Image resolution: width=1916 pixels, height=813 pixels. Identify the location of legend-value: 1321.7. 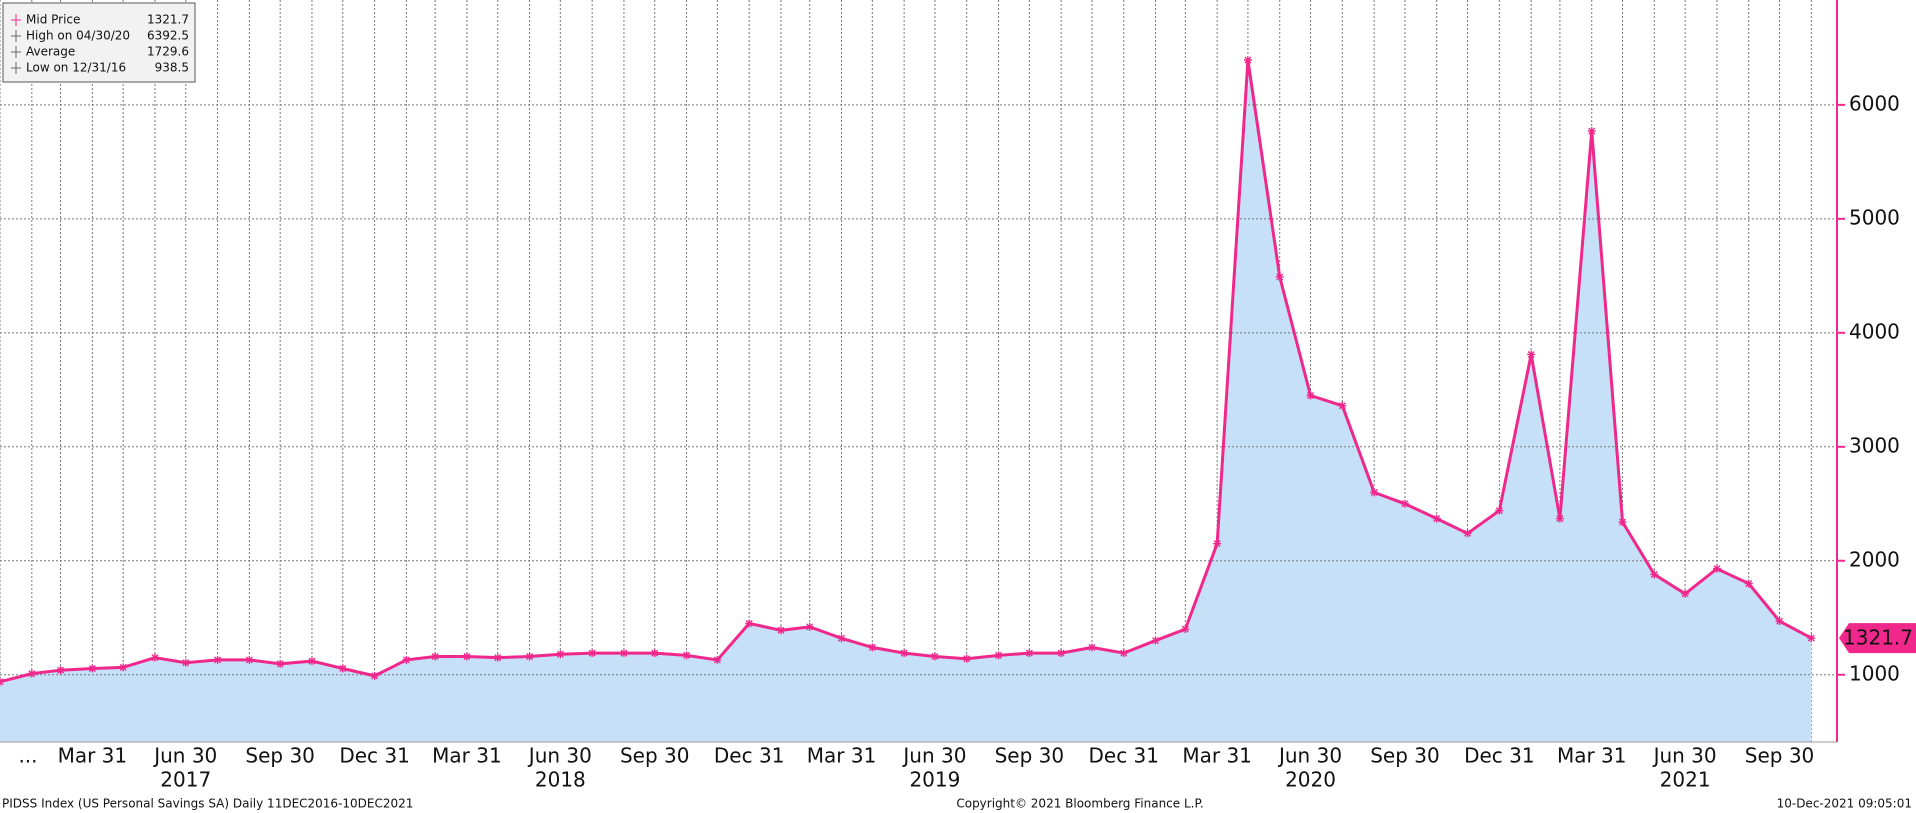
(168, 20).